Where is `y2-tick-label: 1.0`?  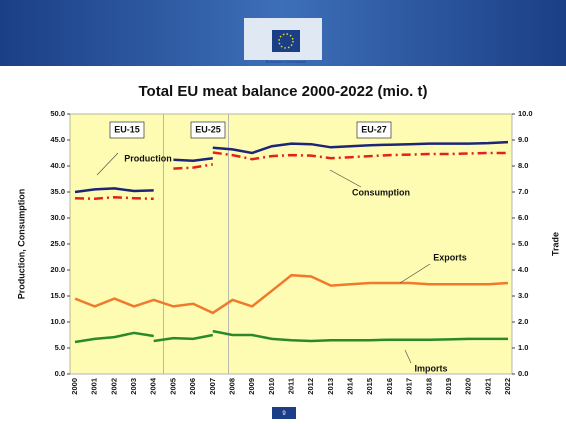 y2-tick-label: 1.0 is located at coordinates (523, 347).